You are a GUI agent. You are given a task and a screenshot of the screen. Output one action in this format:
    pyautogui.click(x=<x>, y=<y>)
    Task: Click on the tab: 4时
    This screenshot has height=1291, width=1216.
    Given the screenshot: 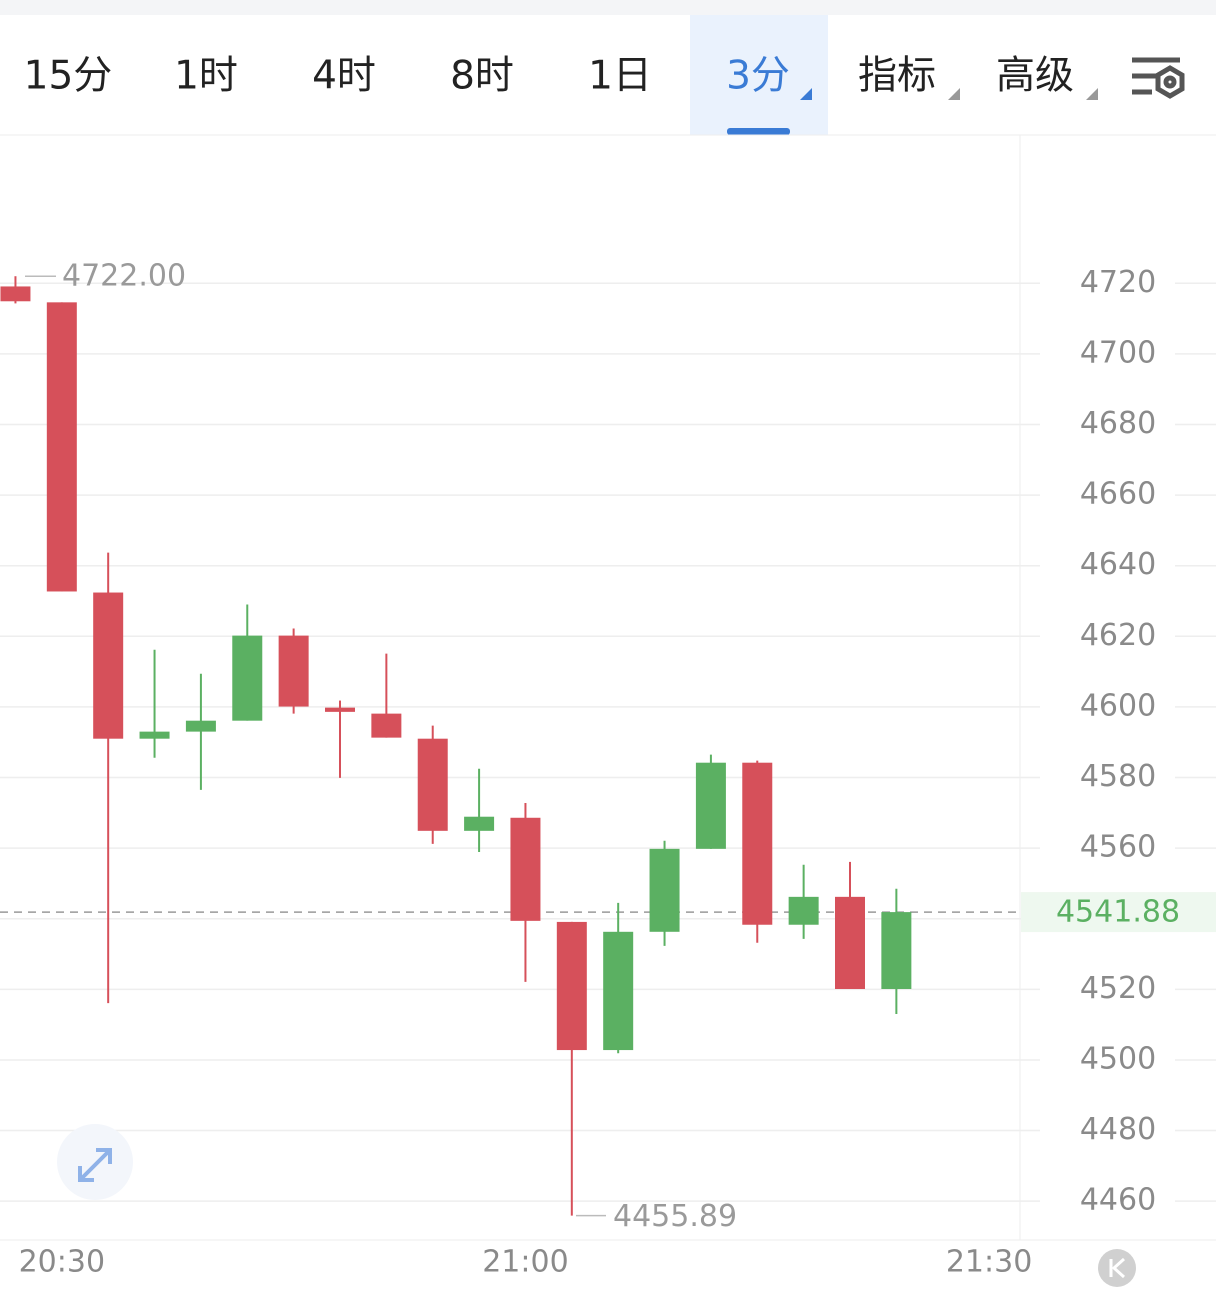 What is the action you would take?
    pyautogui.click(x=344, y=76)
    